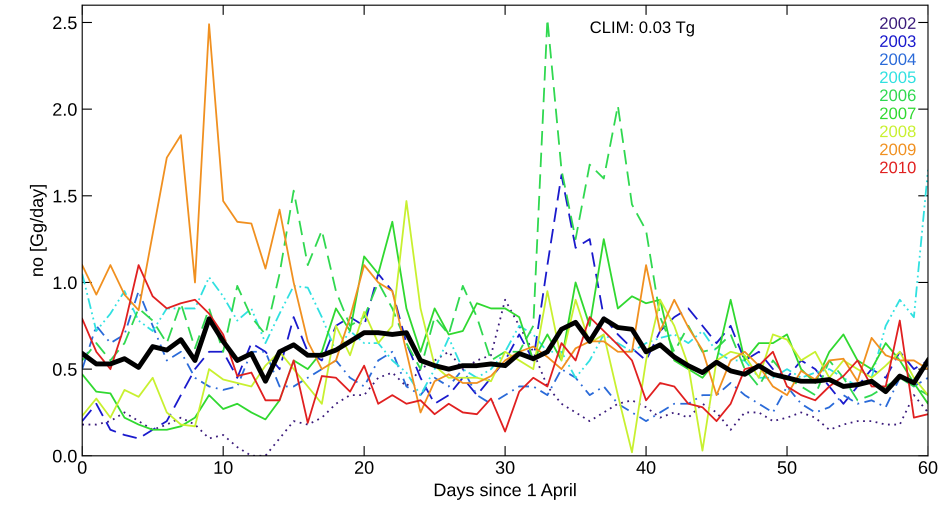 The height and width of the screenshot is (515, 945). What do you see at coordinates (898, 95) in the screenshot?
I see `text: 2006` at bounding box center [898, 95].